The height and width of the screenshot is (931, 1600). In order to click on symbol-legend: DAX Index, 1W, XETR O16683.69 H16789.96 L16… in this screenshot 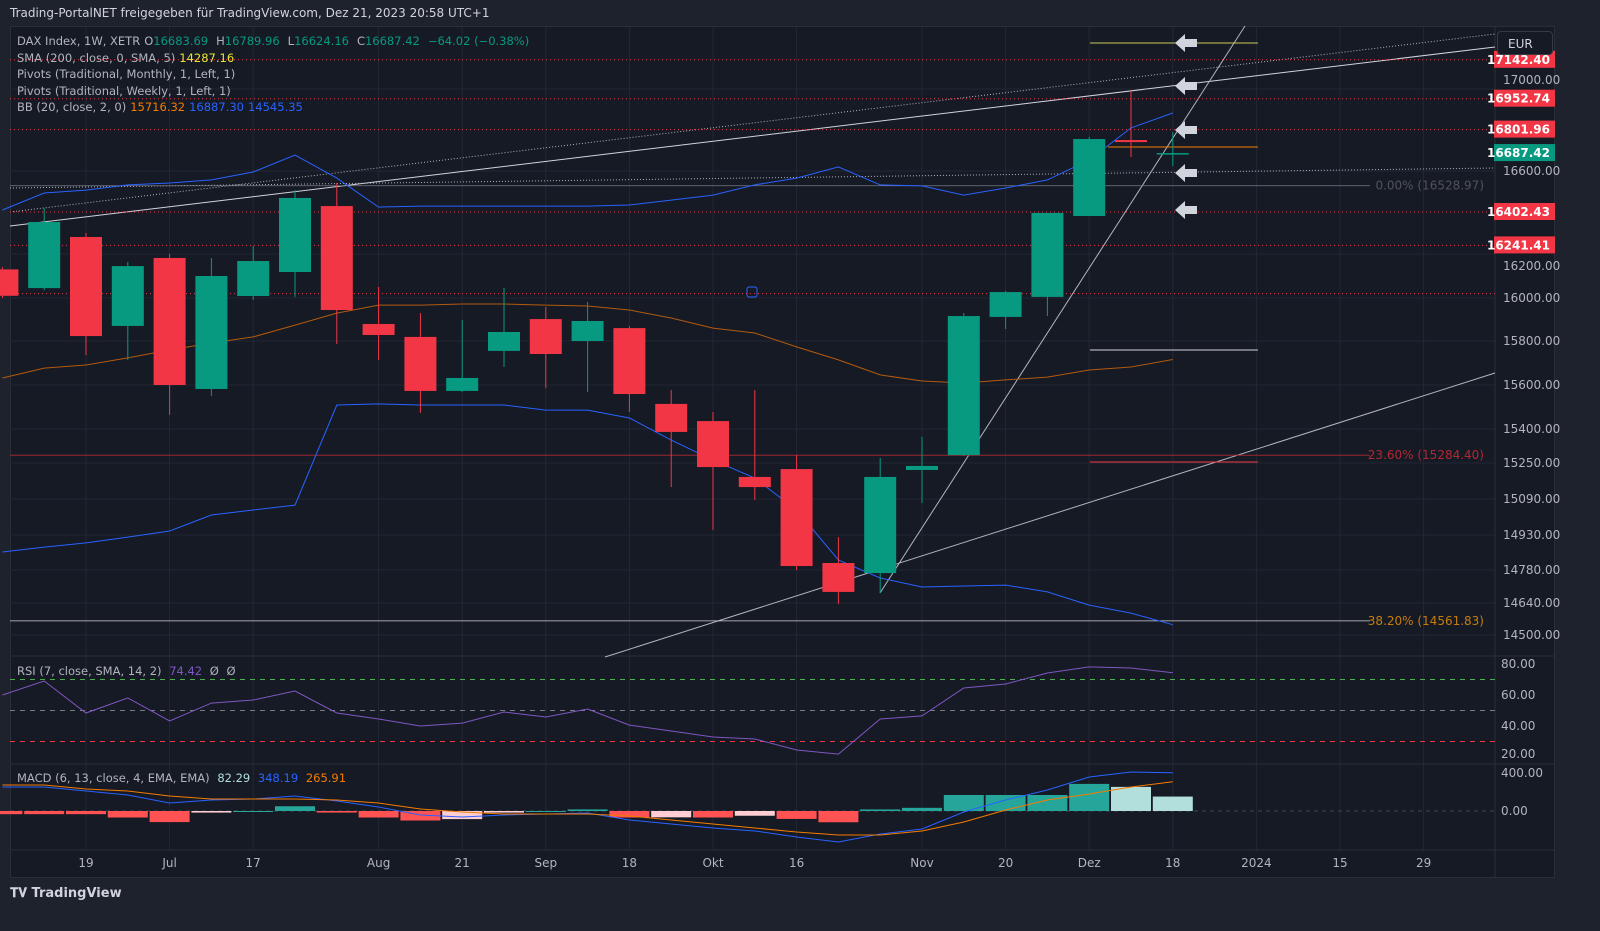, I will do `click(275, 41)`.